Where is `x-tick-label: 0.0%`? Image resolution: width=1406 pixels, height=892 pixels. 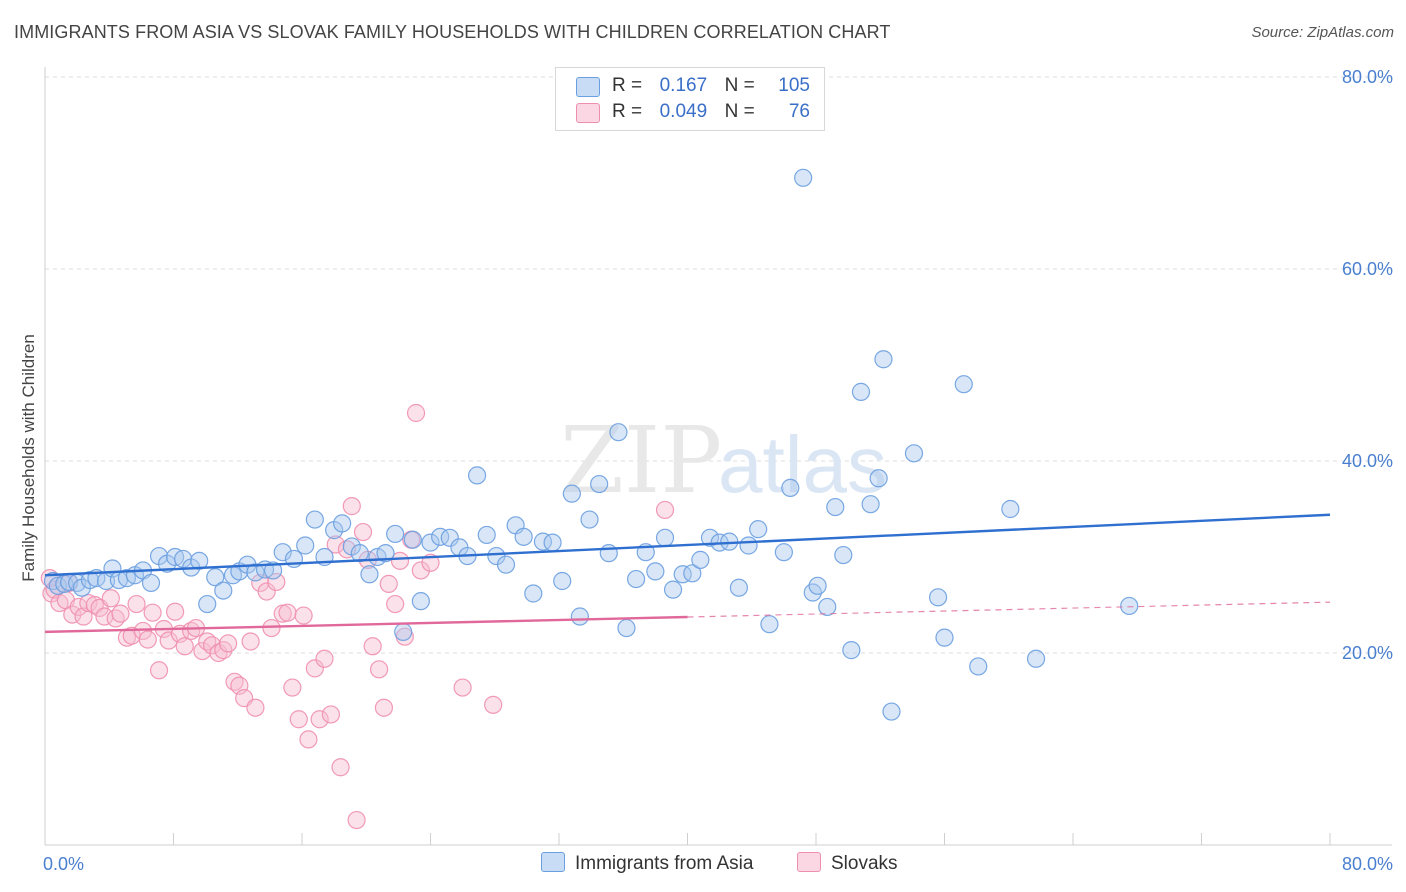
x-tick-label: 0.0% is located at coordinates (63, 864).